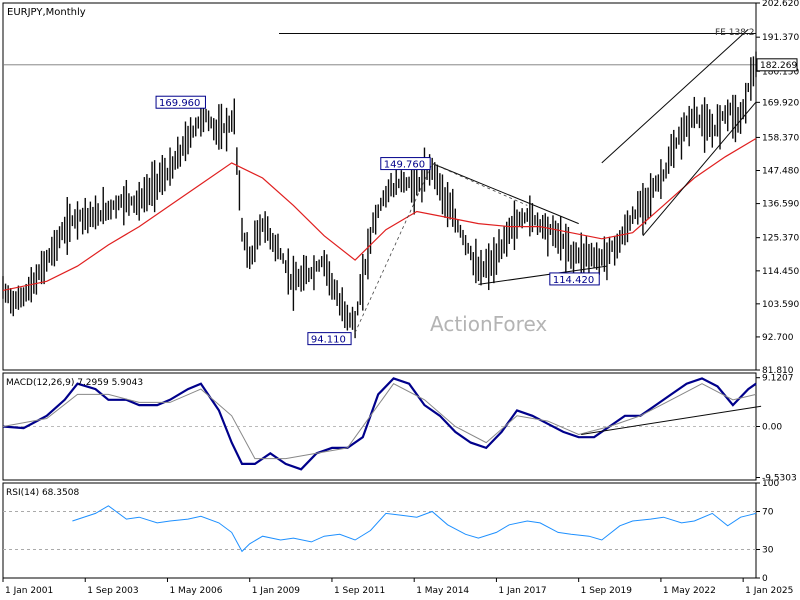  What do you see at coordinates (780, 138) in the screenshot?
I see `price-y-tick-label: 158.370` at bounding box center [780, 138].